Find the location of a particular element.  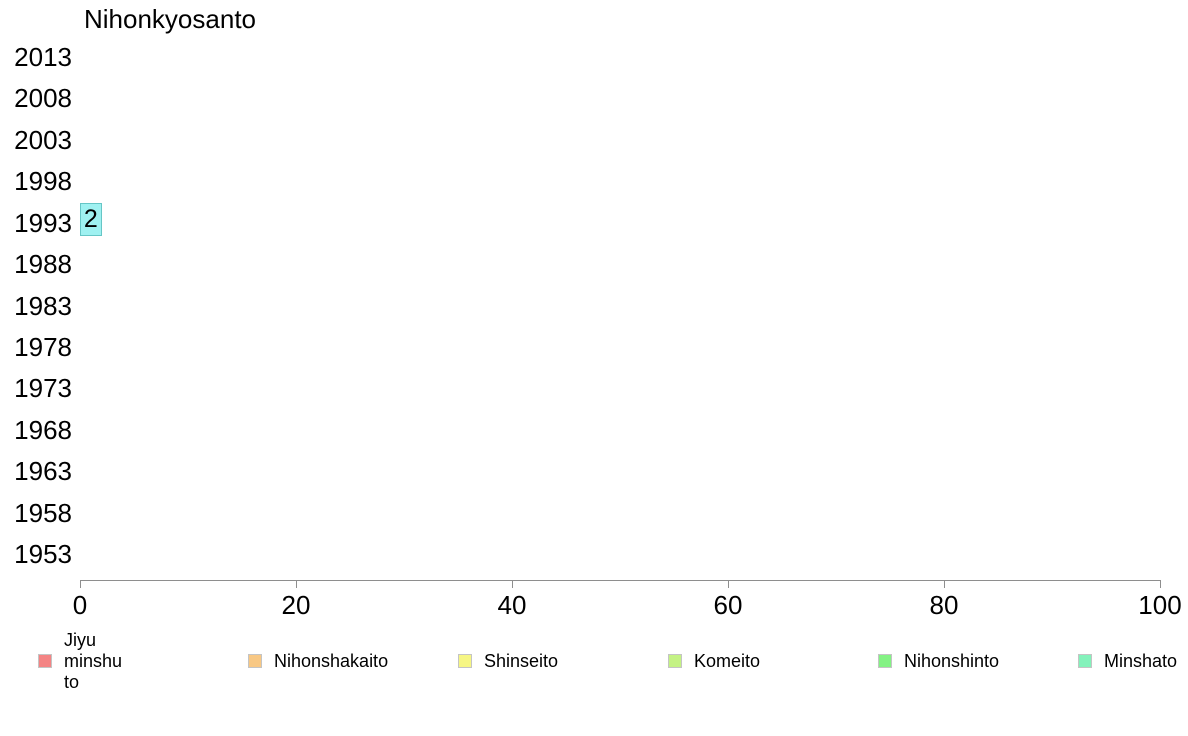

legend-swatch-minshato is located at coordinates (1085, 661).